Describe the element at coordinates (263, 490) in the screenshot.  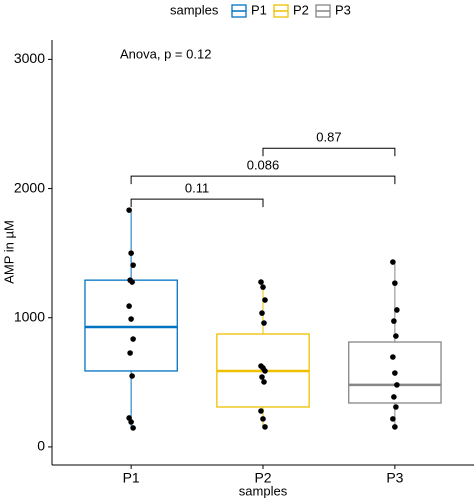
I see `x-axis-label: samples` at that location.